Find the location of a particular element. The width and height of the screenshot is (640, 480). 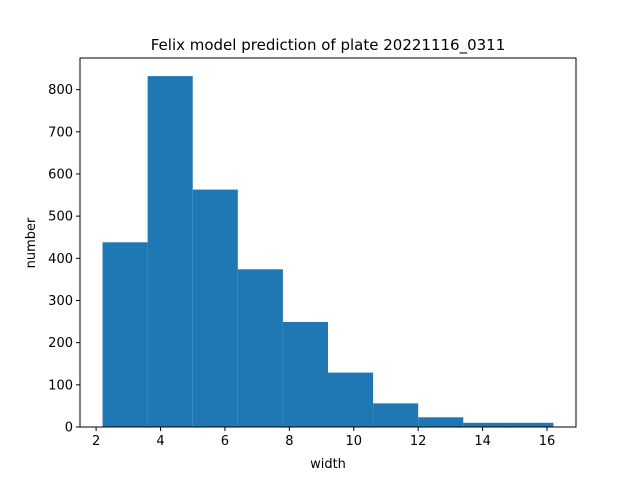

x-tick-label: 16 is located at coordinates (547, 441).